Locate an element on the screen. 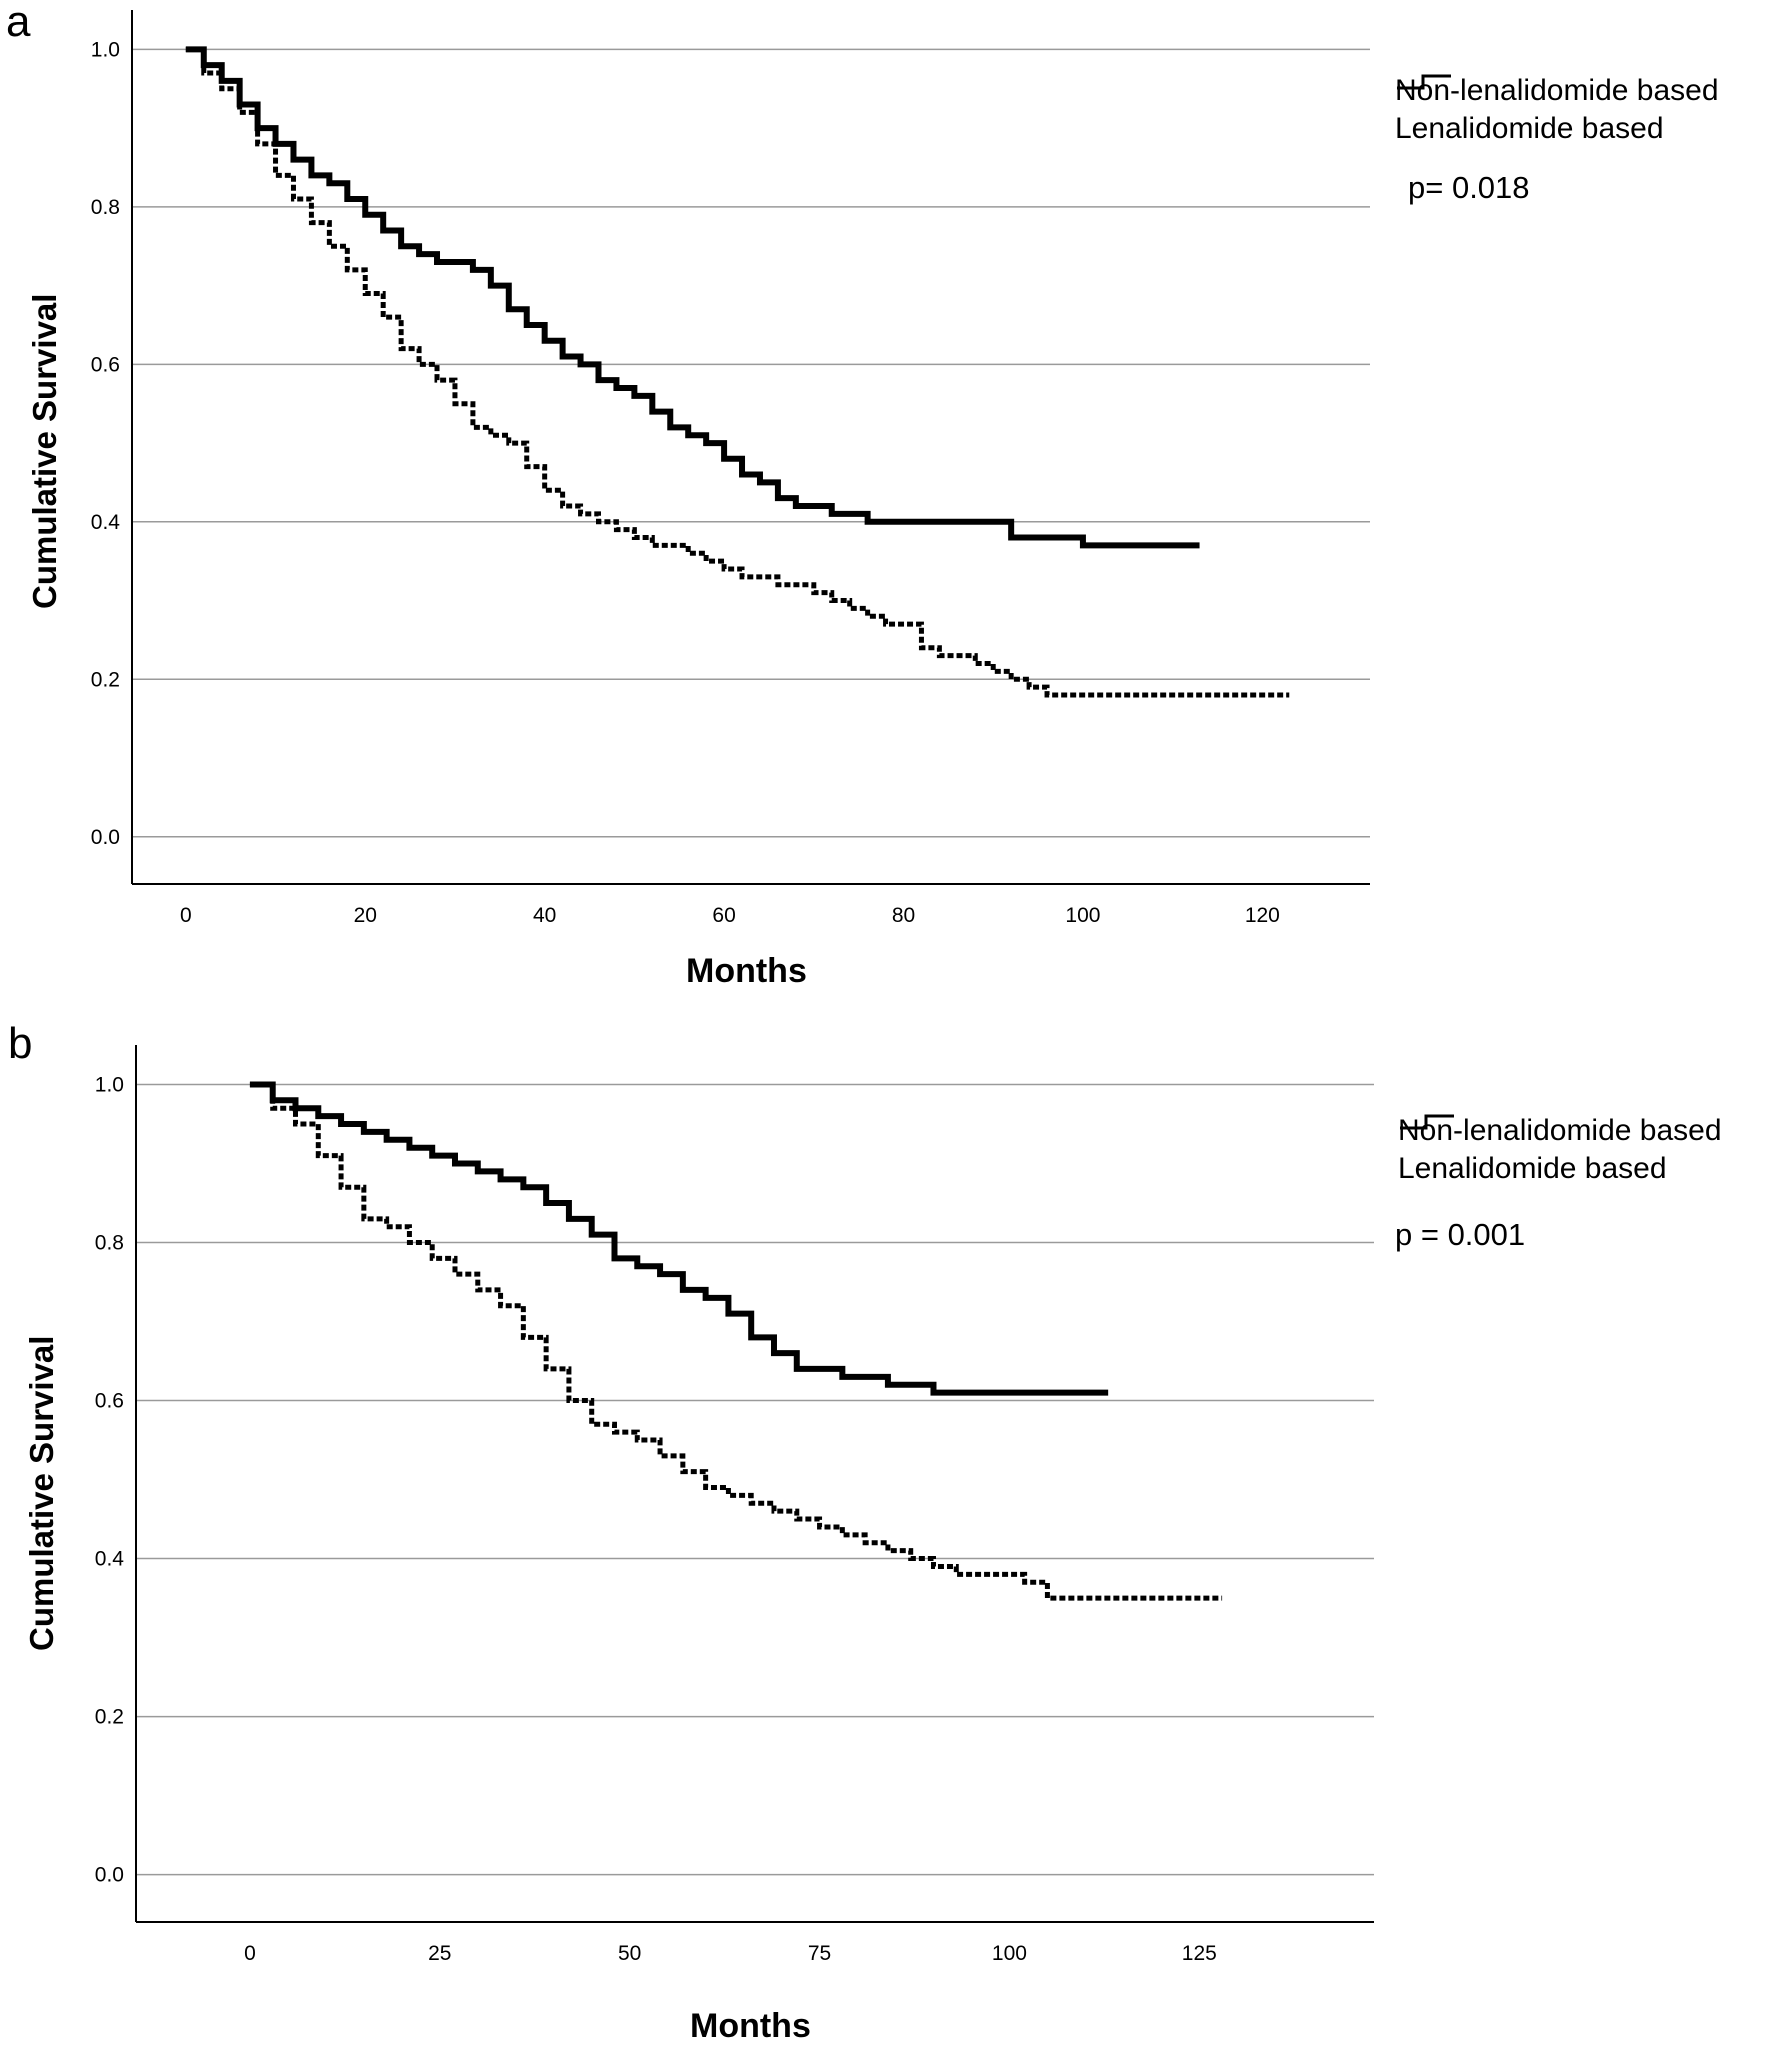 The height and width of the screenshot is (2046, 1772). series-non-lenalidomide-line is located at coordinates (736, 1341).